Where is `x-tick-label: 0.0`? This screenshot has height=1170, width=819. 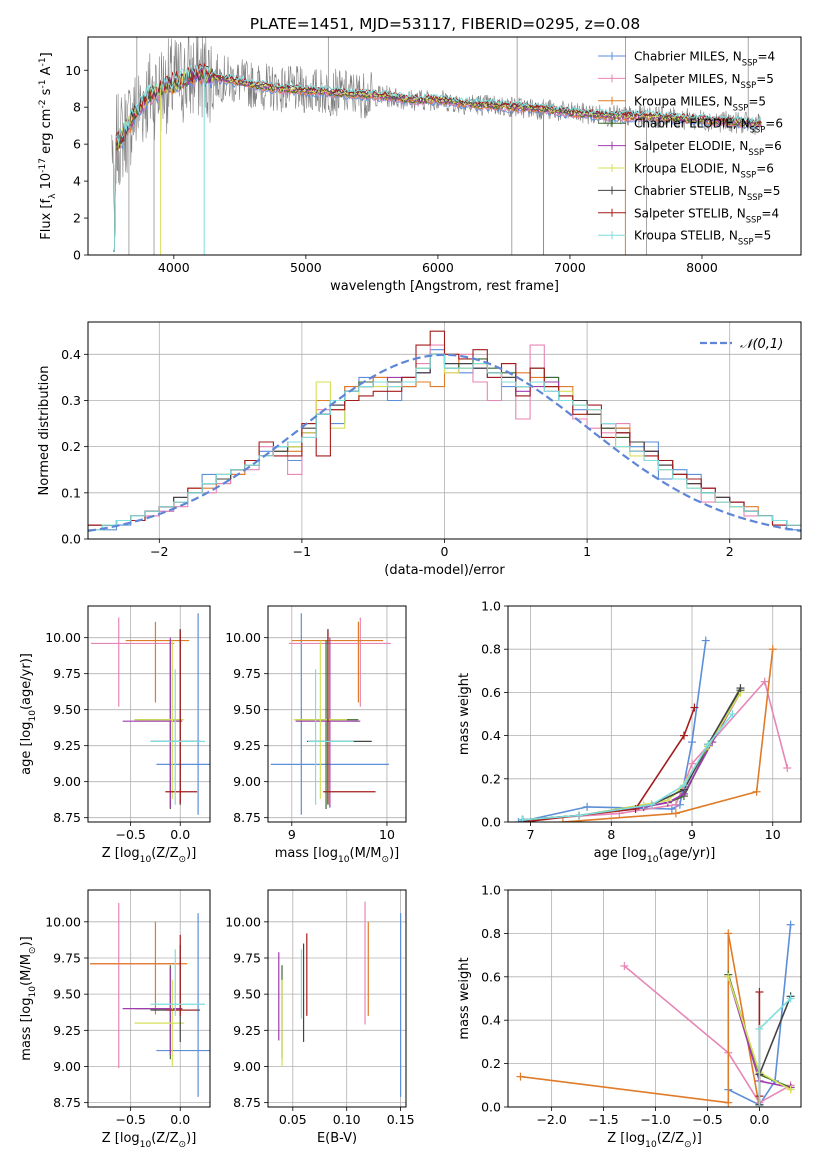
x-tick-label: 0.0 is located at coordinates (759, 1119).